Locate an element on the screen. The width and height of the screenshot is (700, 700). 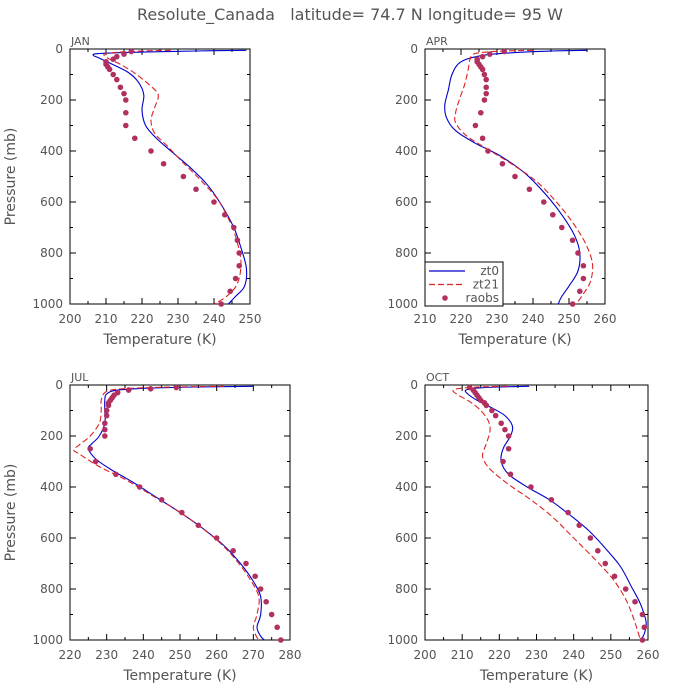
x-tick-label: 230 is located at coordinates (536, 655).